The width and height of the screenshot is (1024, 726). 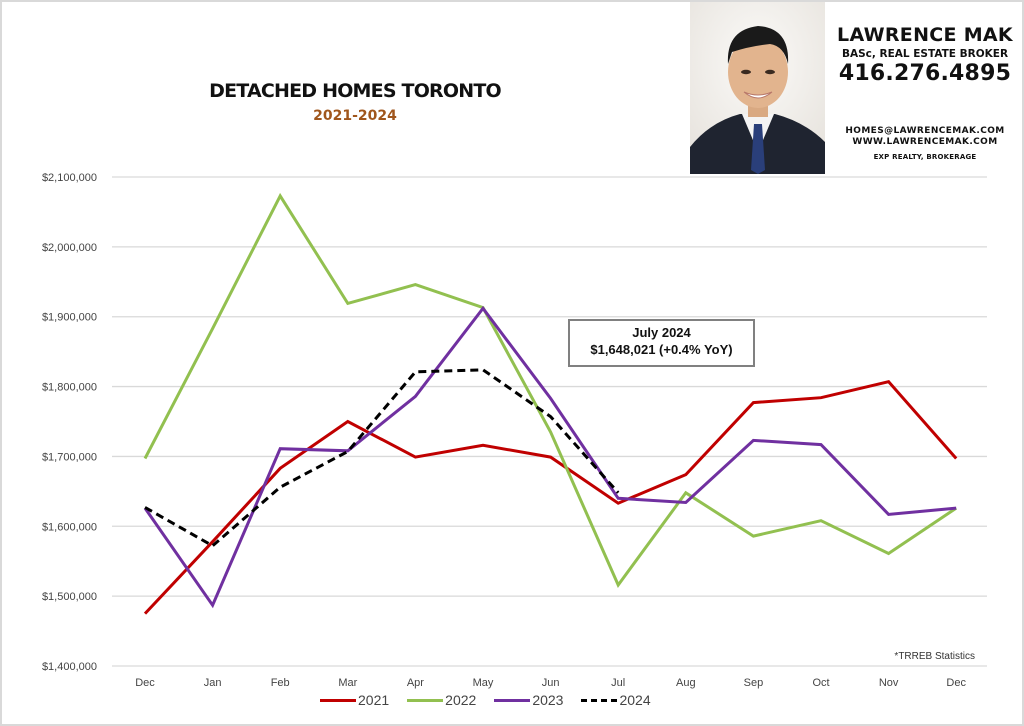 I want to click on y-tick-label: $1,500,000, so click(x=69, y=597).